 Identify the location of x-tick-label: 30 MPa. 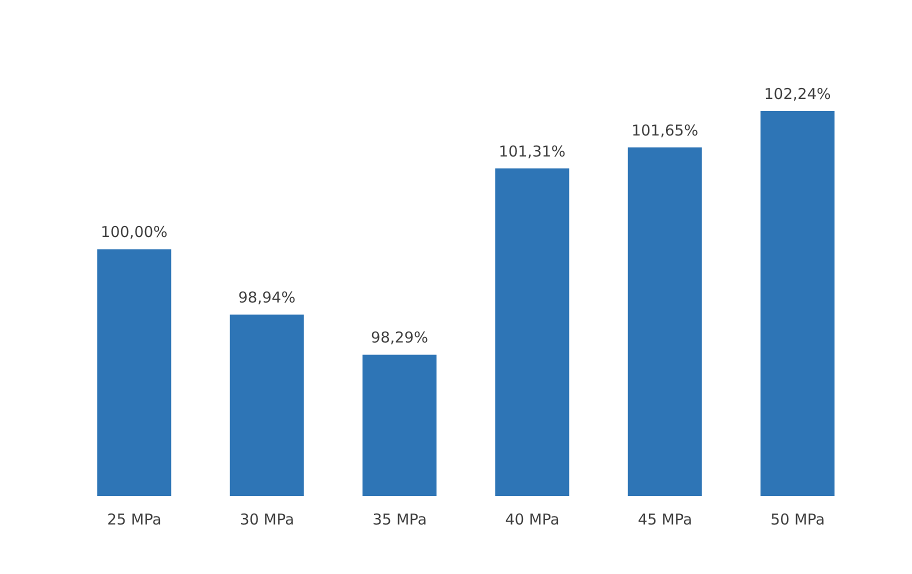
(267, 519).